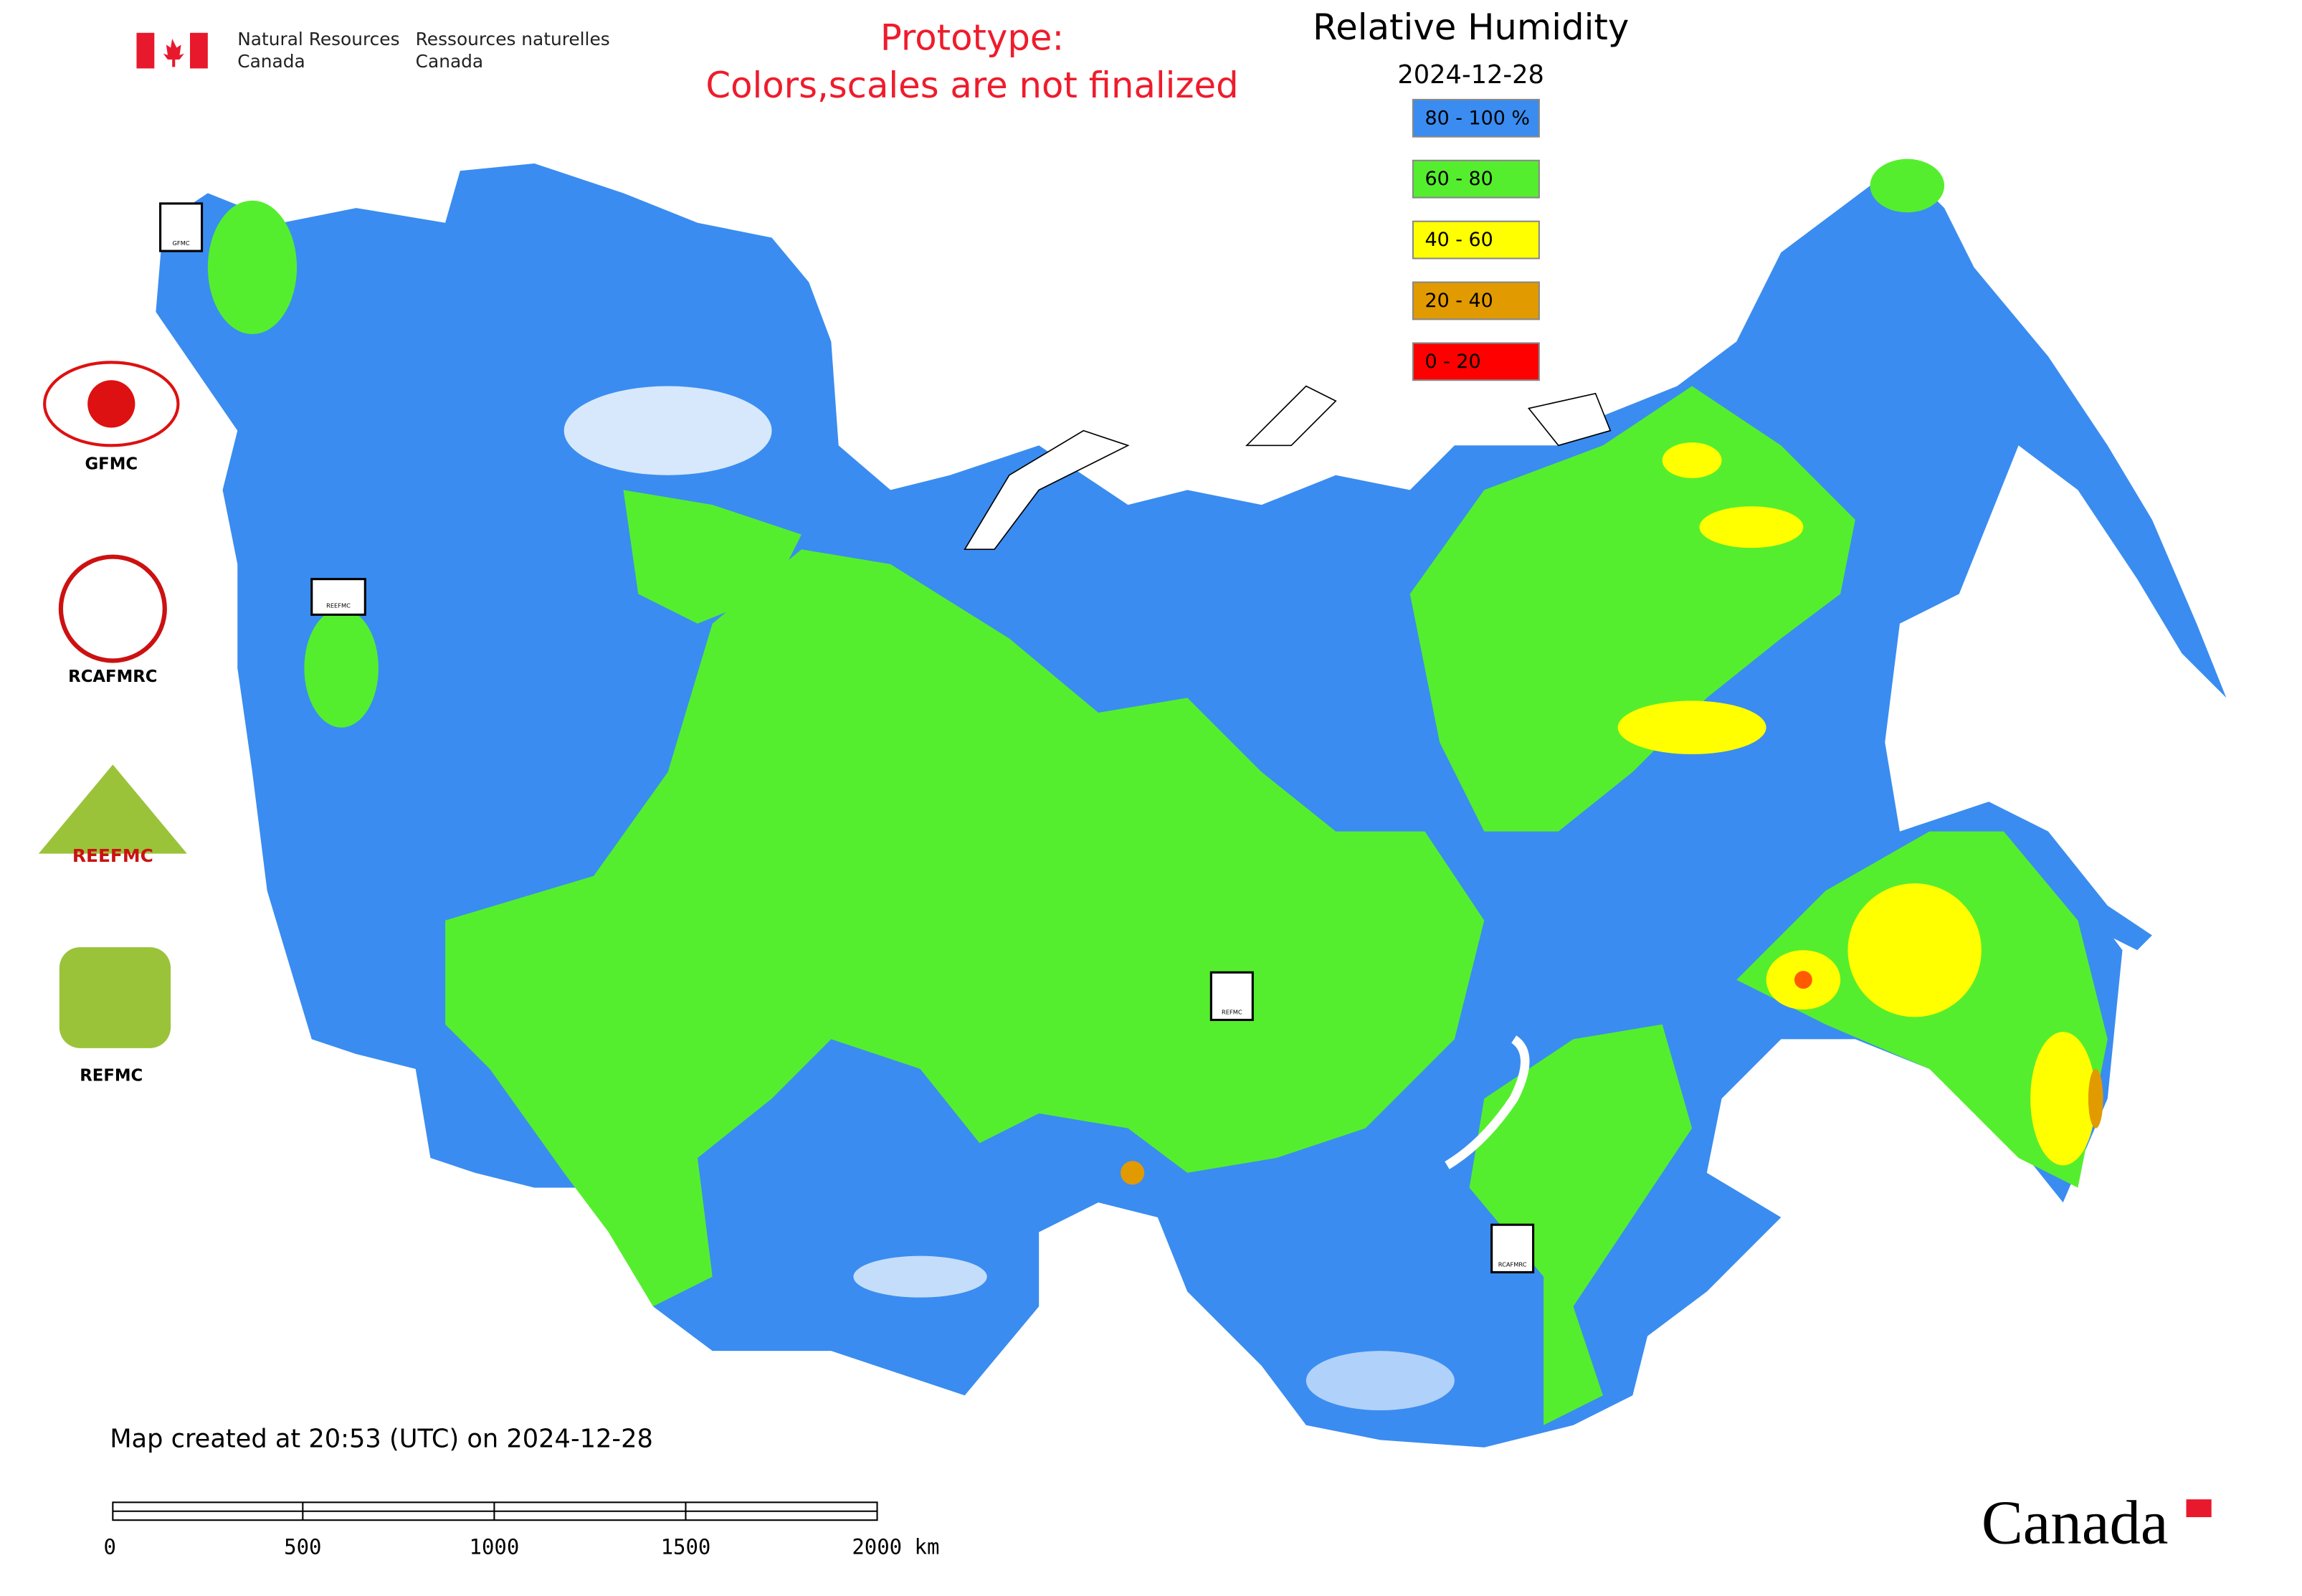 Image resolution: width=2302 pixels, height=1596 pixels. Describe the element at coordinates (513, 39) in the screenshot. I see `agency-fr: Ressources naturelles` at that location.